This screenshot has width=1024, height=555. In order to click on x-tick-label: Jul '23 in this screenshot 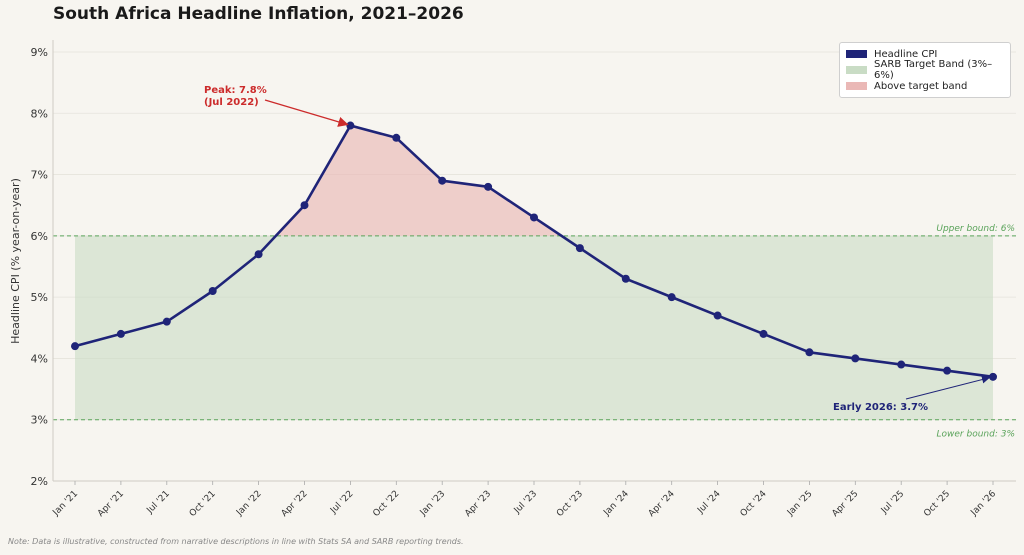, I will do `click(525, 502)`.